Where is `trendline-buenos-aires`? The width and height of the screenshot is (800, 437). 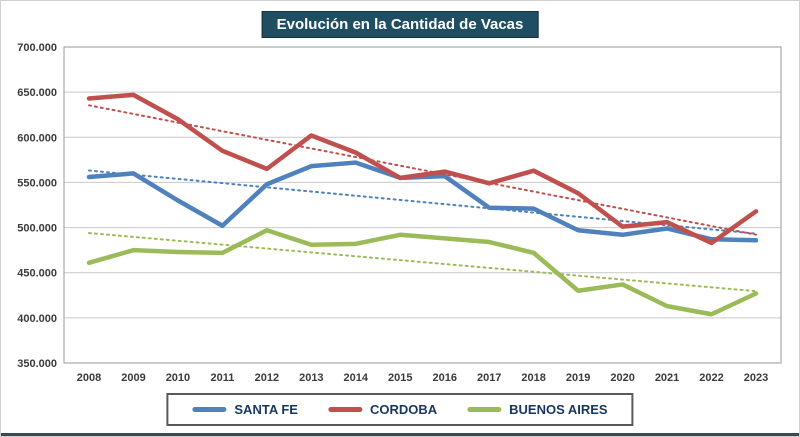
trendline-buenos-aires is located at coordinates (422, 262).